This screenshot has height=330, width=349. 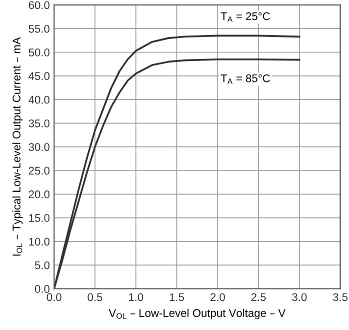 I want to click on y-tick-label: 35.0, so click(x=39, y=123).